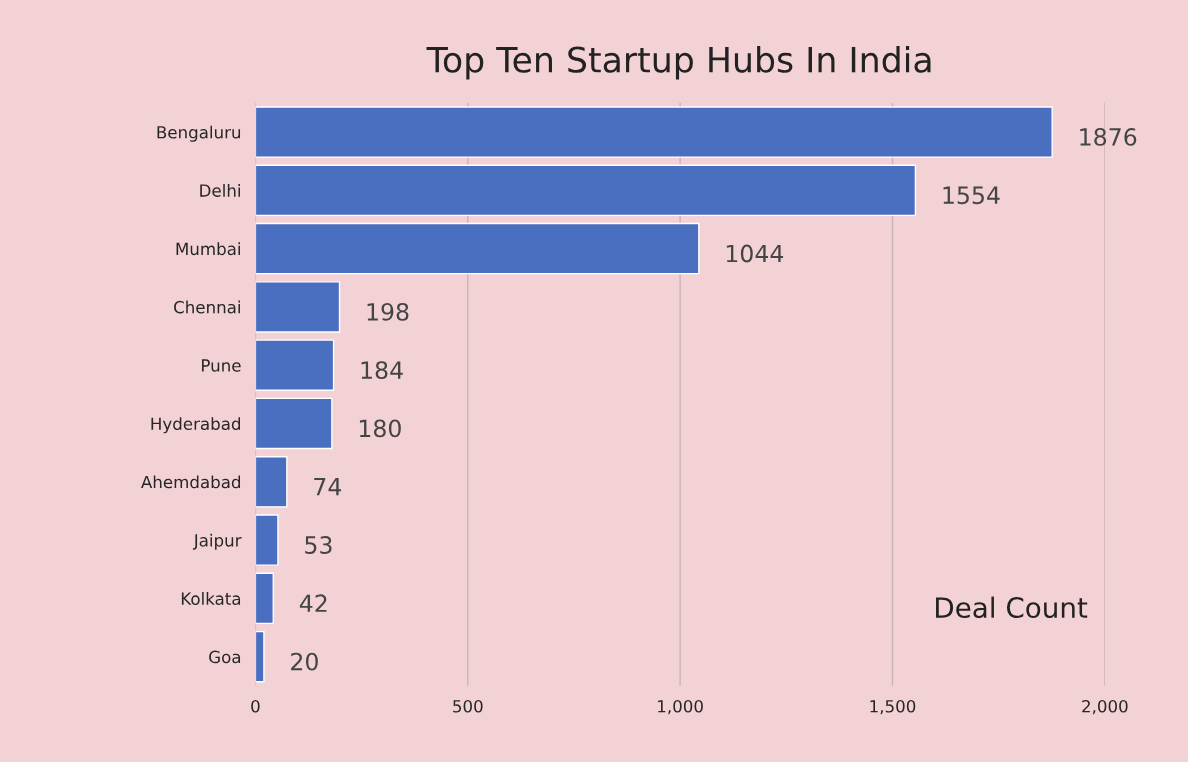  I want to click on y-tick-label: Ahemdabad, so click(191, 482).